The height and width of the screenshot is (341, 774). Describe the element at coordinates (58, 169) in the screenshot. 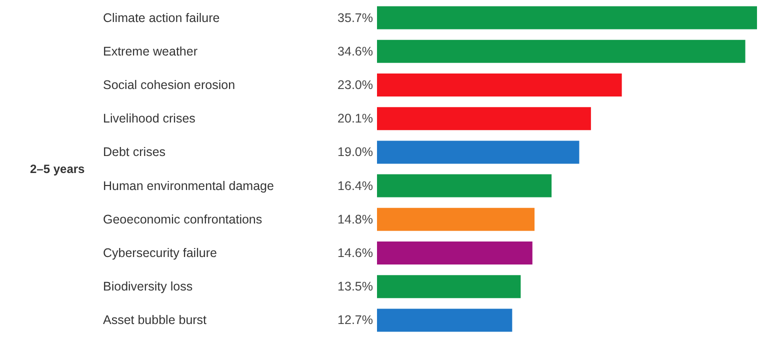

I see `y-axis-title: 2–5 years` at that location.